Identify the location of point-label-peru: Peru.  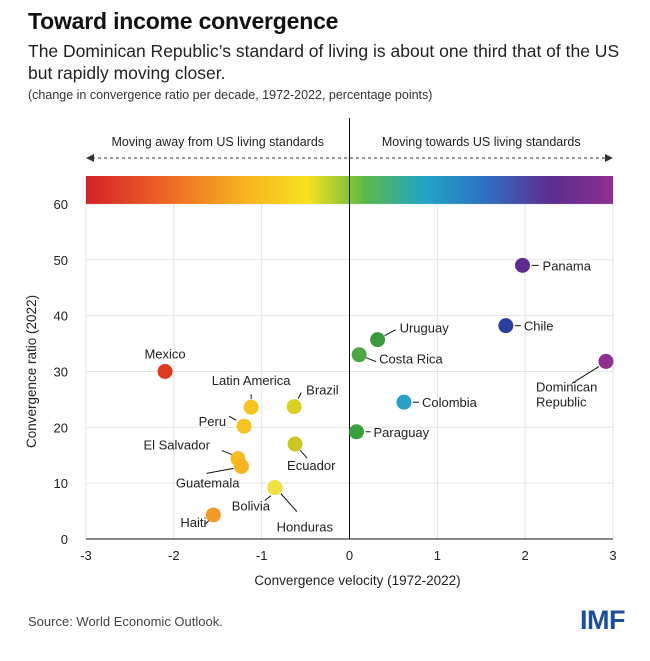
(212, 421).